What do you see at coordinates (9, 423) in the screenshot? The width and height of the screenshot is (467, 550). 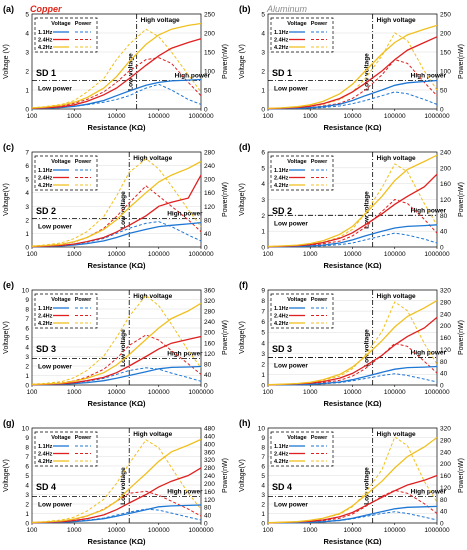 I see `panel-label: (g)` at bounding box center [9, 423].